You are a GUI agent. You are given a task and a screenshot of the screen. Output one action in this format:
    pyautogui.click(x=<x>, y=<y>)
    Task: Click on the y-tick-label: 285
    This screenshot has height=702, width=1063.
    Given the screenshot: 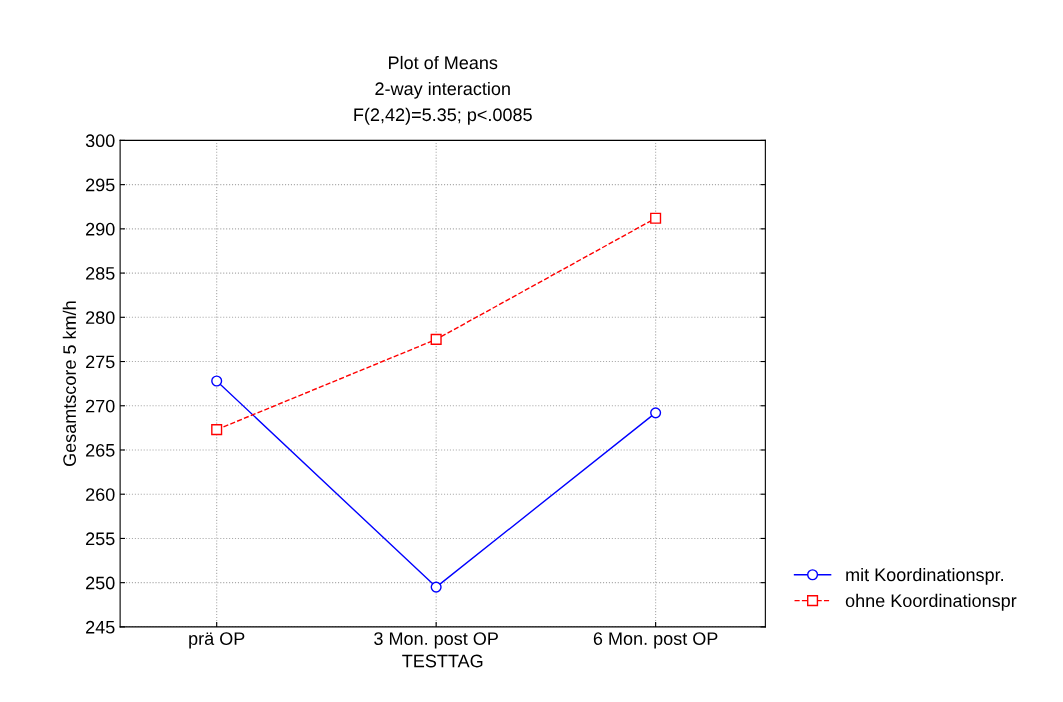 What is the action you would take?
    pyautogui.click(x=100, y=273)
    